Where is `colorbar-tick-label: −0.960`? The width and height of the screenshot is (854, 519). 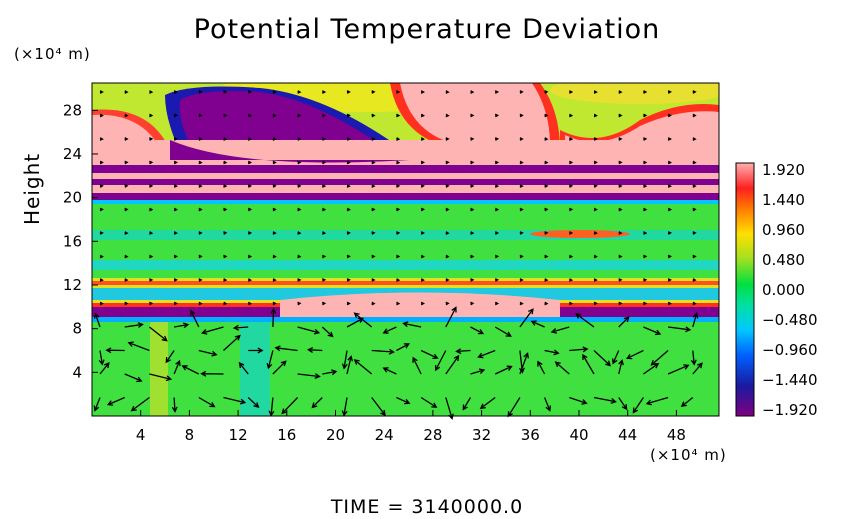
colorbar-tick-label: −0.960 is located at coordinates (790, 350).